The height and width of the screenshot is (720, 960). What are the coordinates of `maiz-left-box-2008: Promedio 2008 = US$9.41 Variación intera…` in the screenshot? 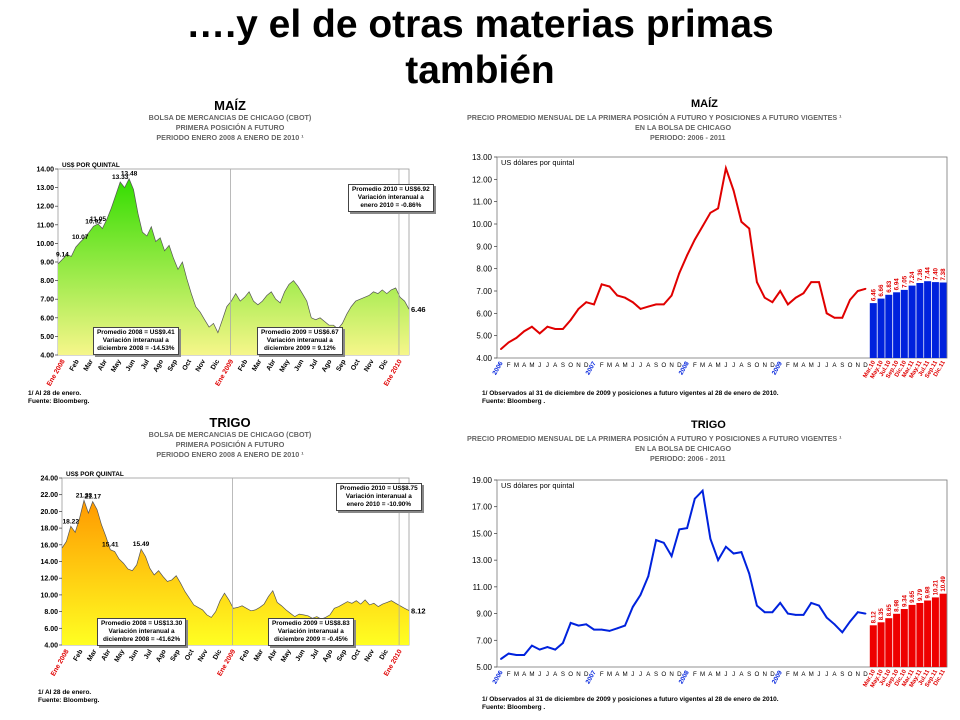 It's located at (136, 341).